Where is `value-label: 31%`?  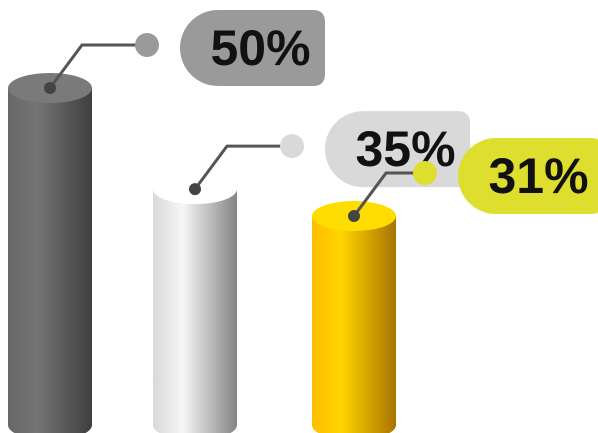
value-label: 31% is located at coordinates (538, 176).